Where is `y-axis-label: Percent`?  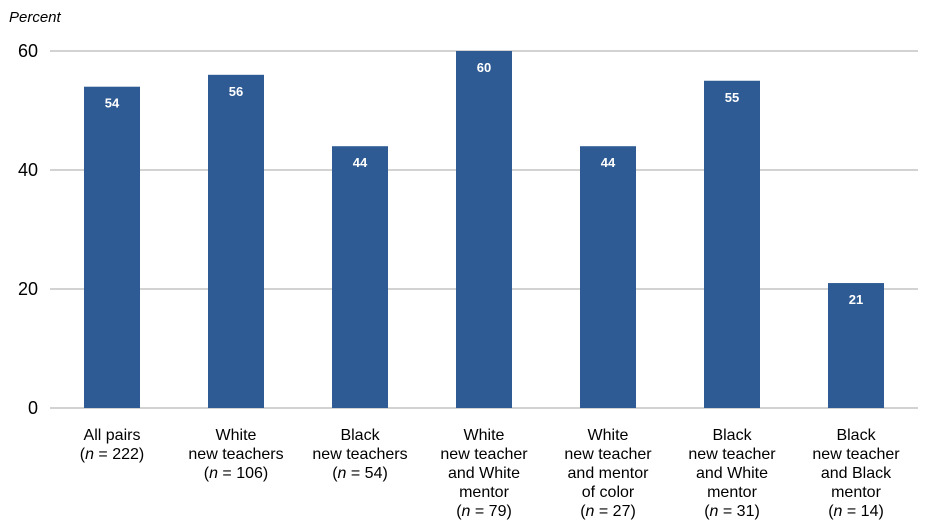
y-axis-label: Percent is located at coordinates (35, 17).